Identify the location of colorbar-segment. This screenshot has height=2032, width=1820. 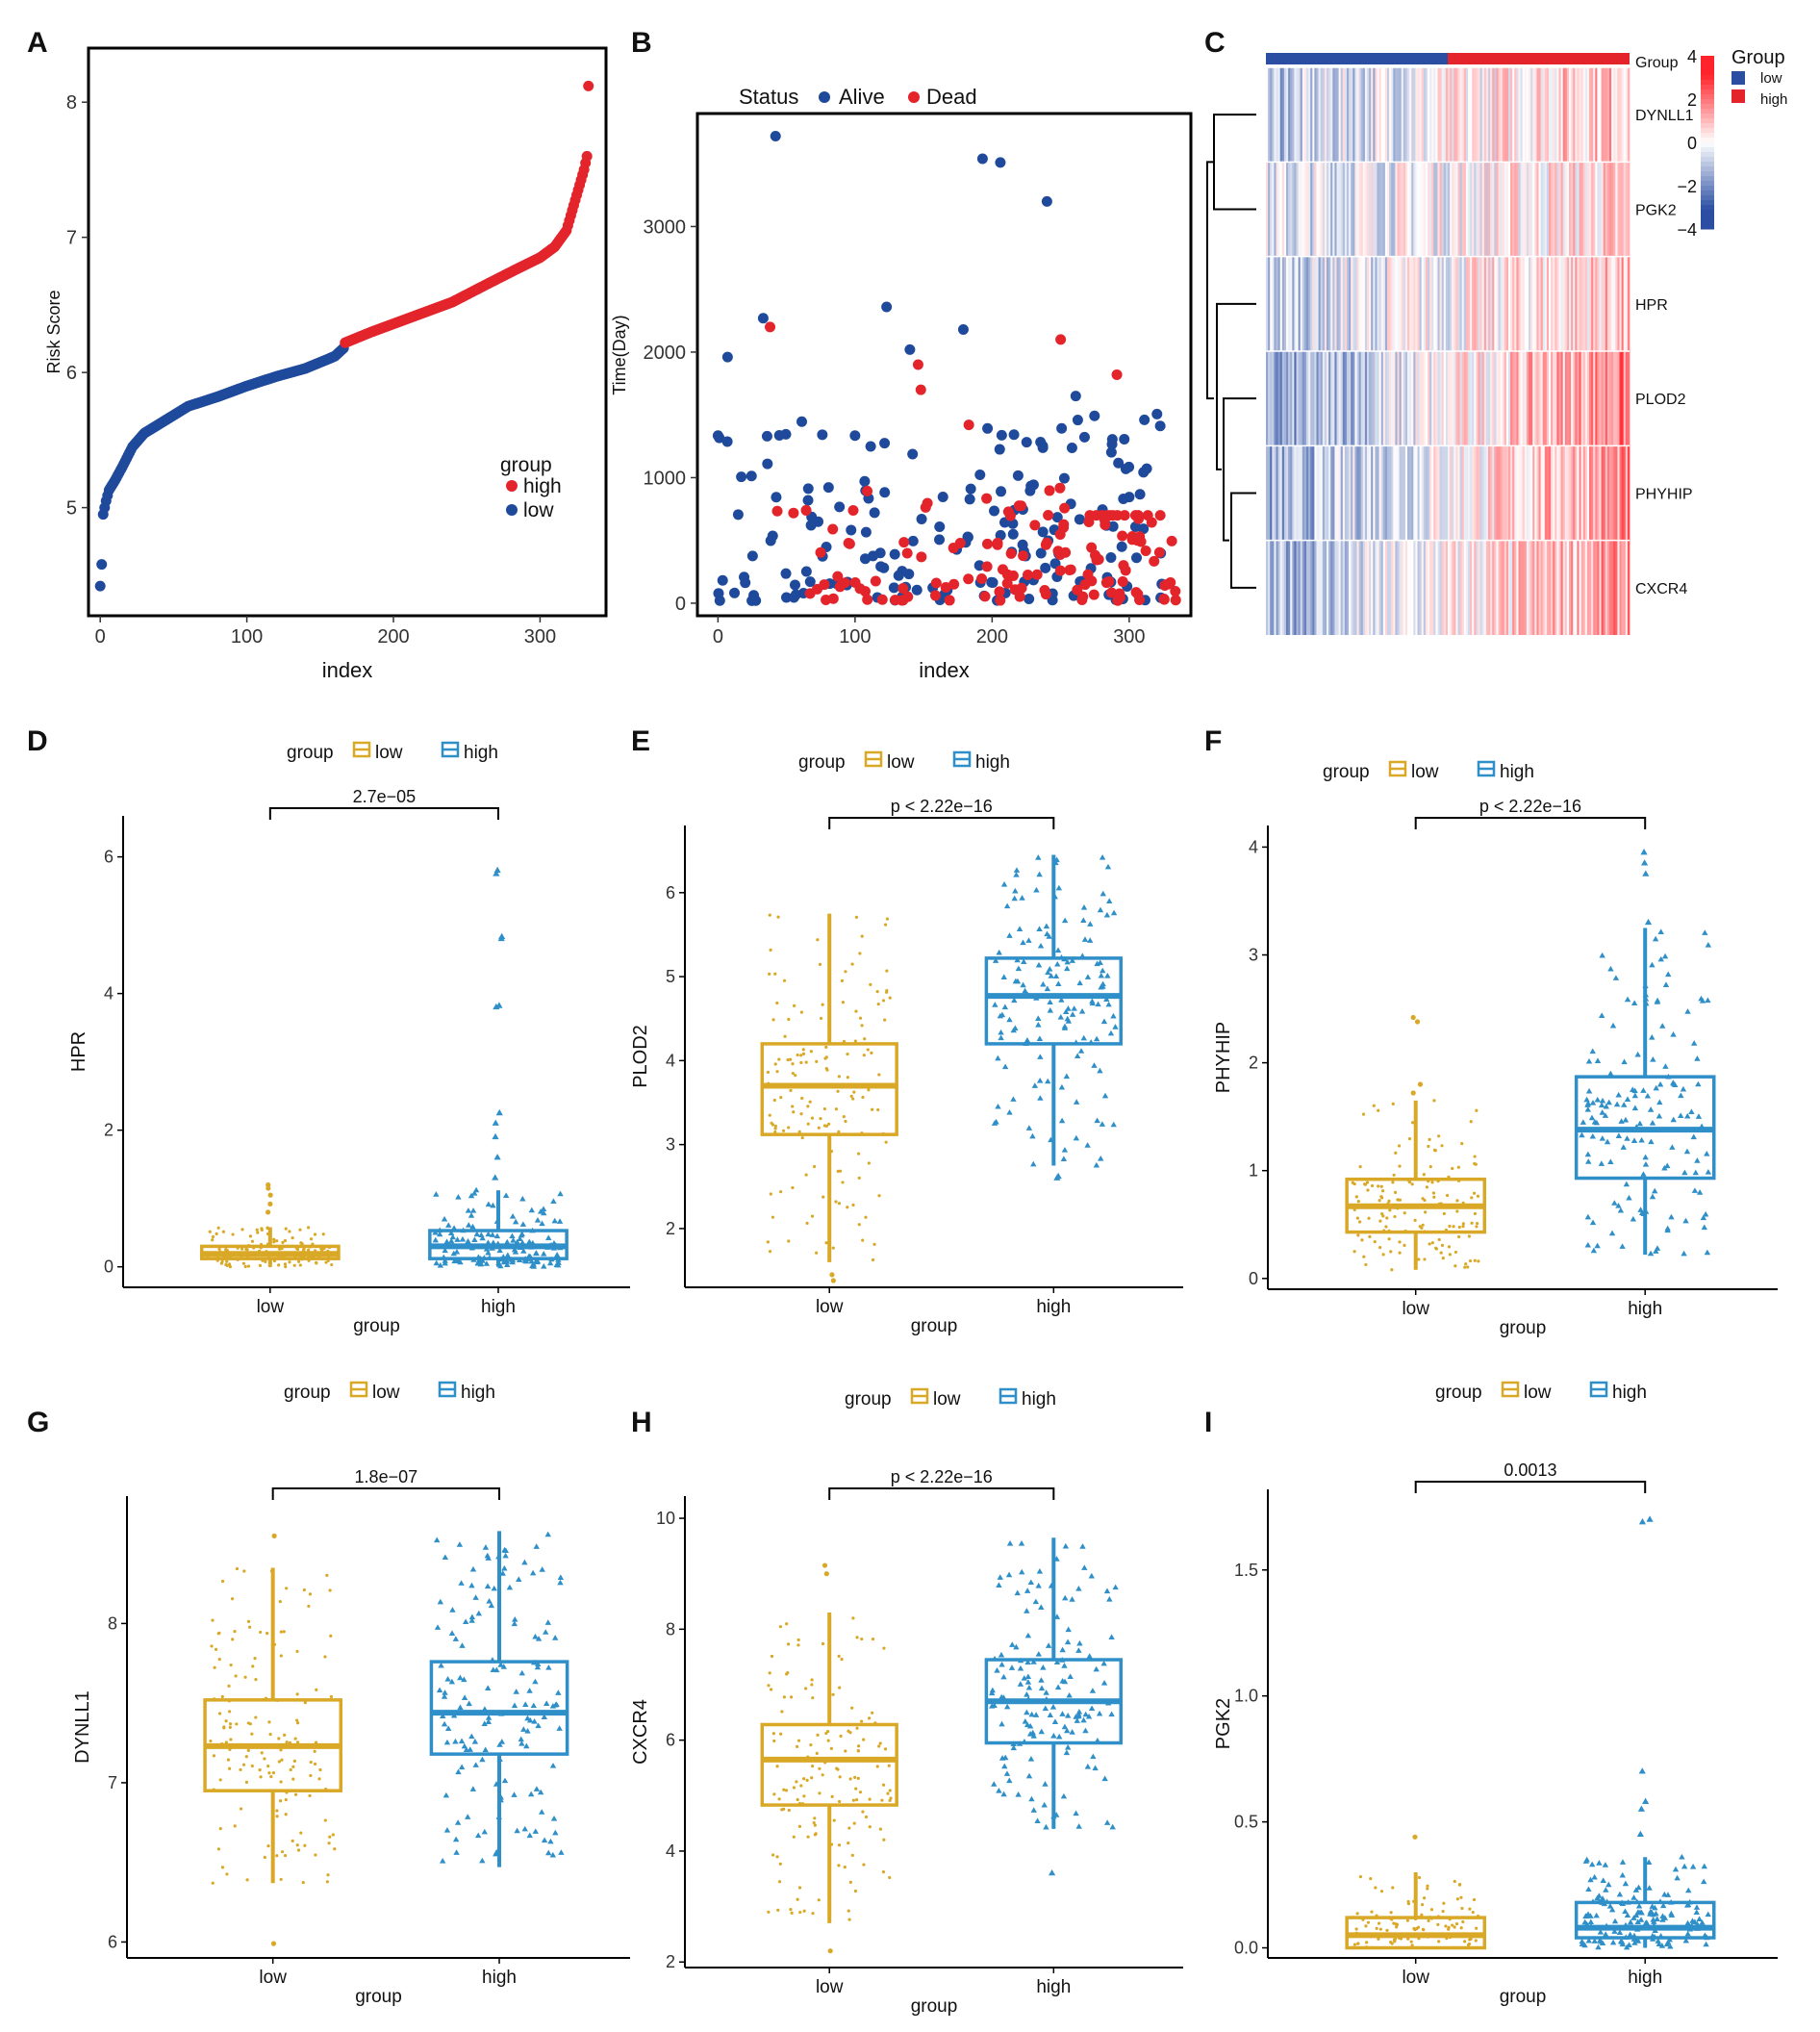
(1708, 150).